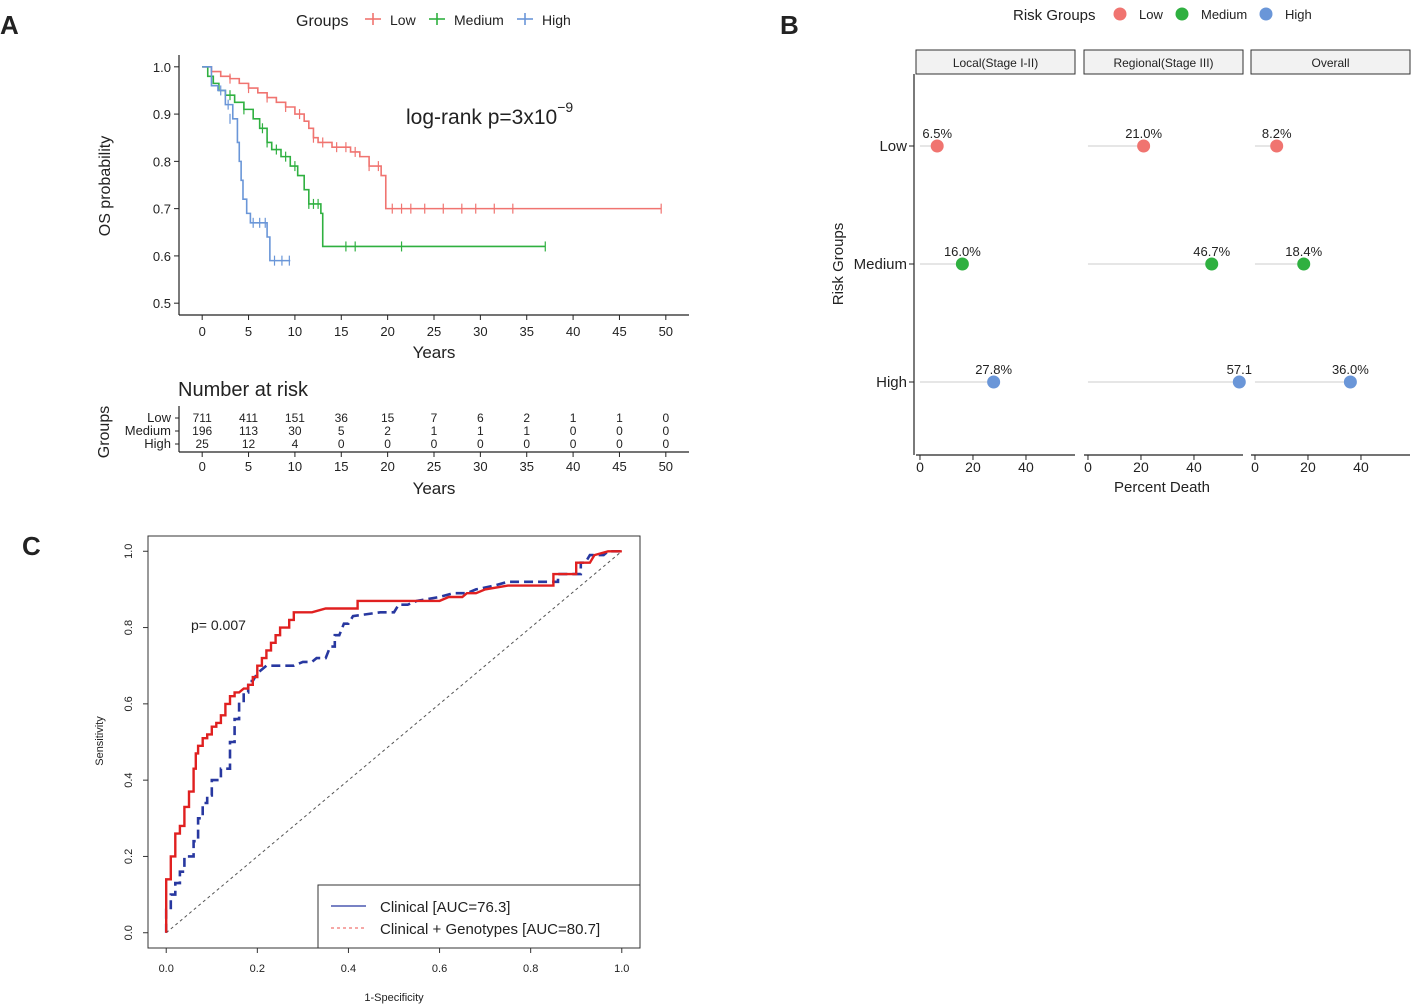 The width and height of the screenshot is (1418, 1004). Describe the element at coordinates (621, 969) in the screenshot. I see `roc-x-tick-label: 1.0` at that location.